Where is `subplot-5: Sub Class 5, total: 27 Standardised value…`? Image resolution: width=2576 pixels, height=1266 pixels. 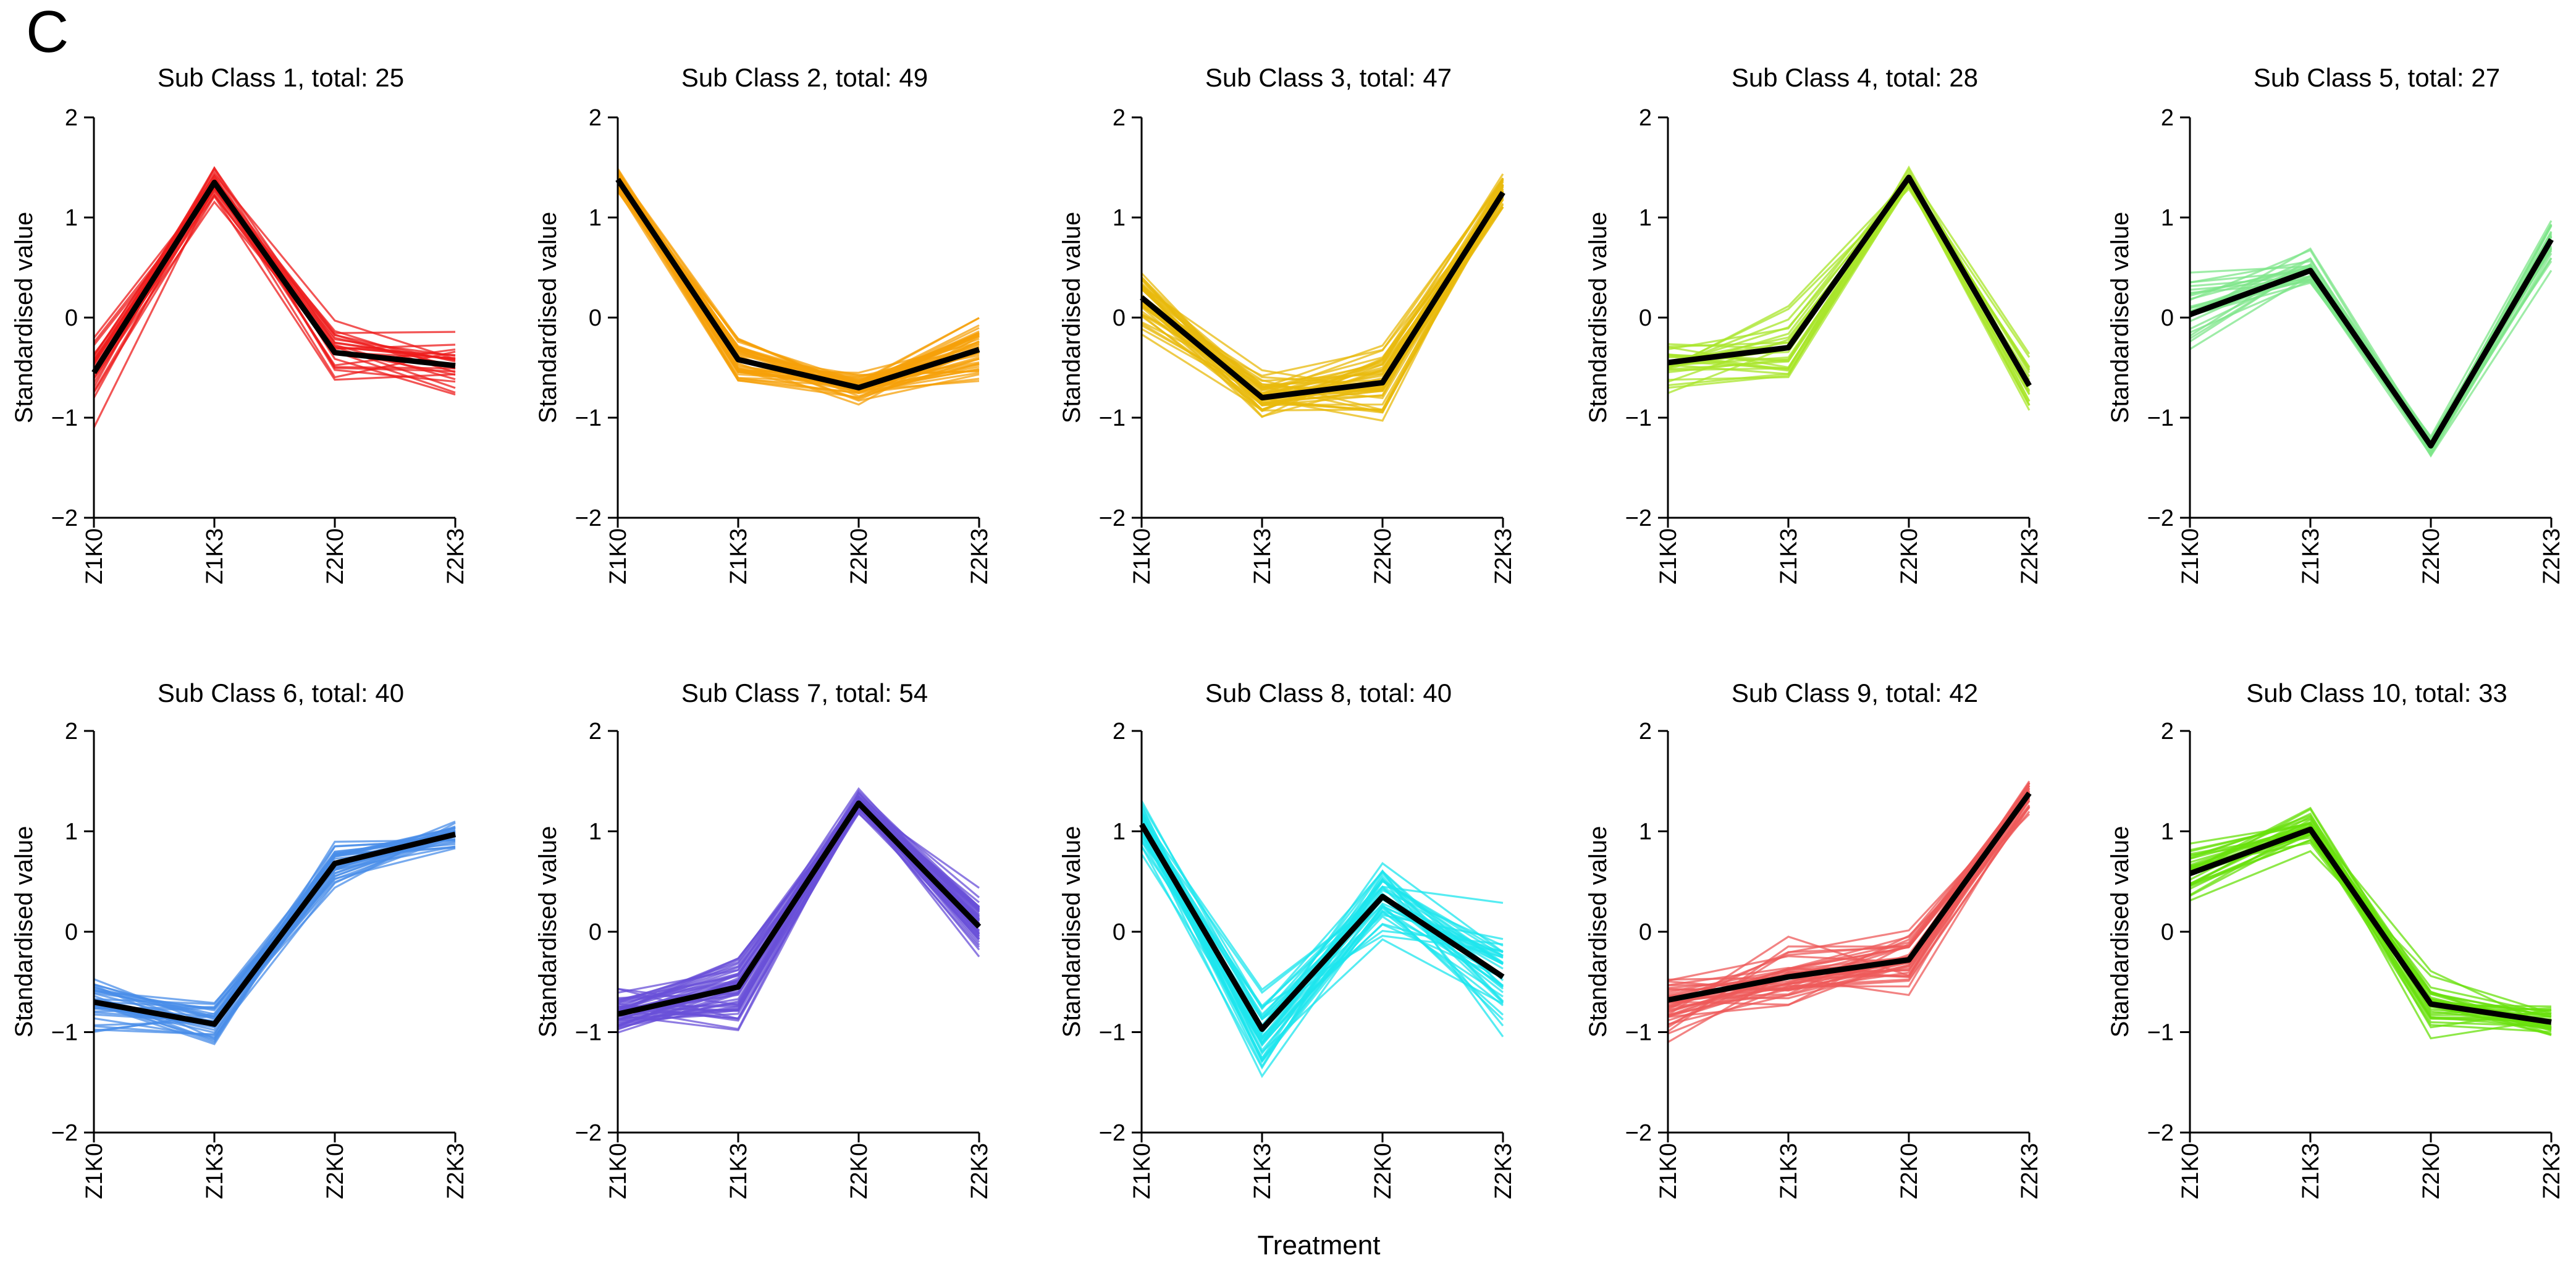 subplot-5: Sub Class 5, total: 27 Standardised value… is located at coordinates (2336, 323).